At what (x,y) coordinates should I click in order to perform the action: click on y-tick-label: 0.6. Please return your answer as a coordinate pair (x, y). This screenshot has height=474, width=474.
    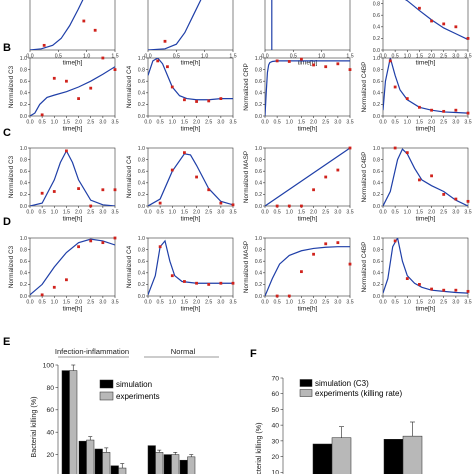
    Looking at the image, I should click on (23, 82).